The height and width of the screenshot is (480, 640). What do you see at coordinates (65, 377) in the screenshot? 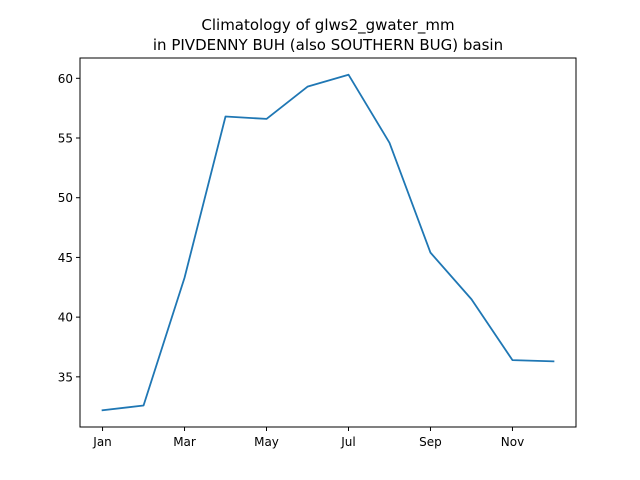
I see `y-tick-label: 35` at bounding box center [65, 377].